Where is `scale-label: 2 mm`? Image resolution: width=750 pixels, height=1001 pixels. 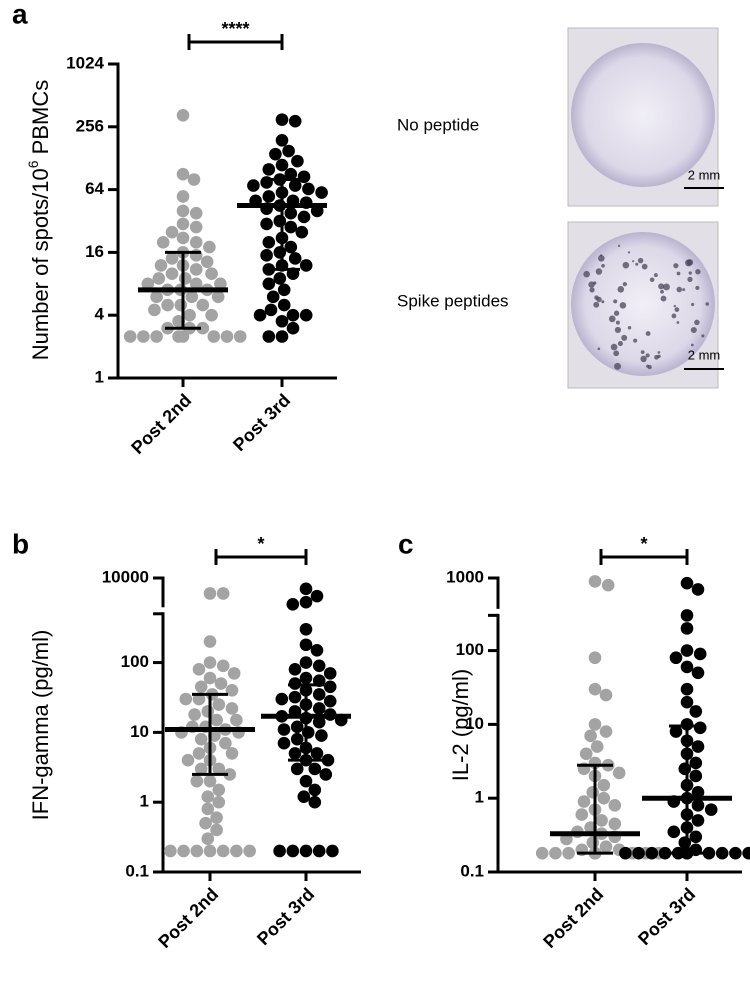
scale-label: 2 mm is located at coordinates (704, 174).